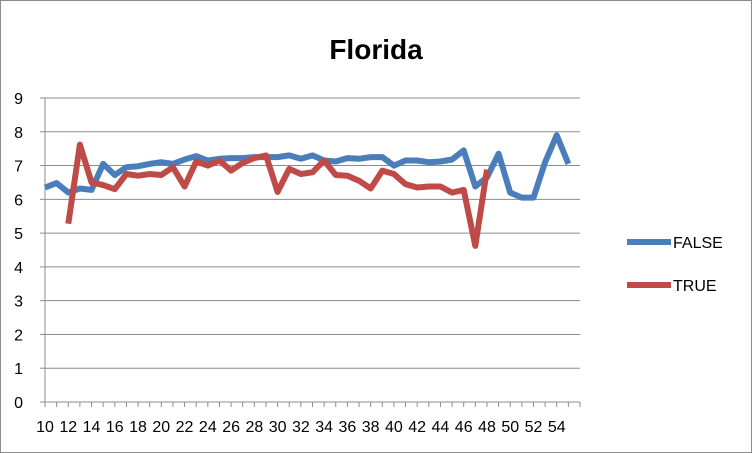 The image size is (752, 453). I want to click on x-tick-label: 52, so click(534, 427).